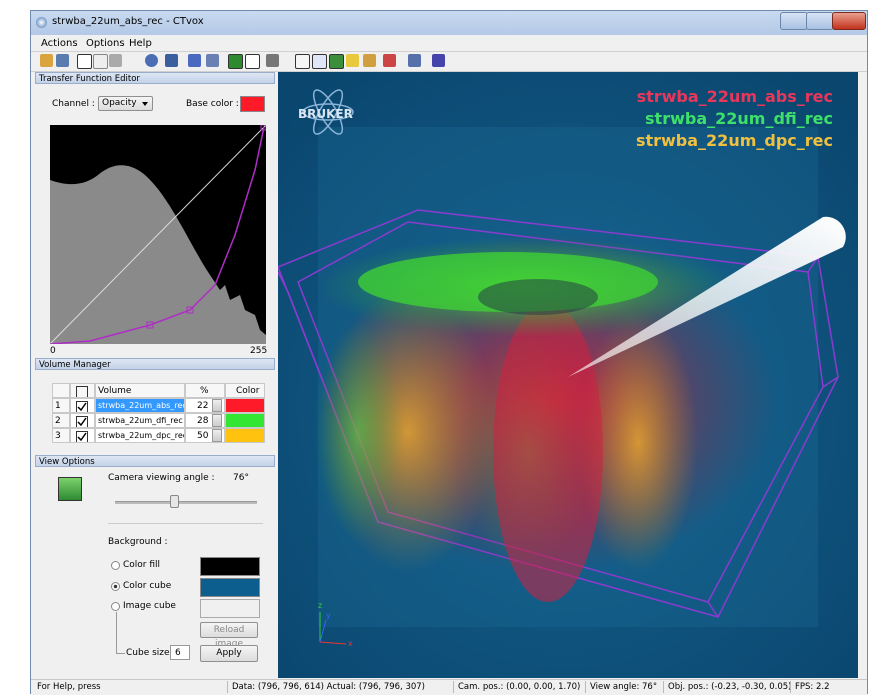  I want to click on volume-name: strwba_22um_dfi_rec, so click(140, 420).